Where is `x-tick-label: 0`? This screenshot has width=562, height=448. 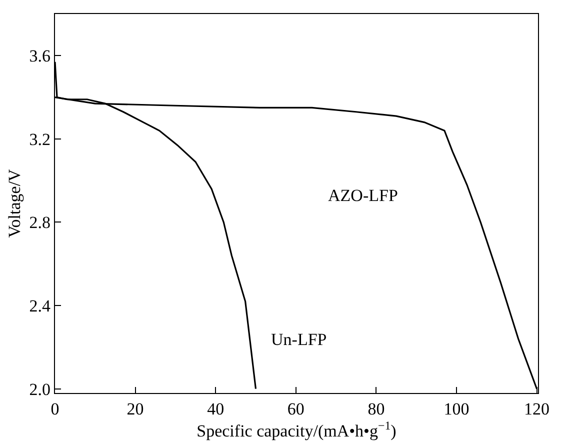
x-tick-label: 0 is located at coordinates (55, 409).